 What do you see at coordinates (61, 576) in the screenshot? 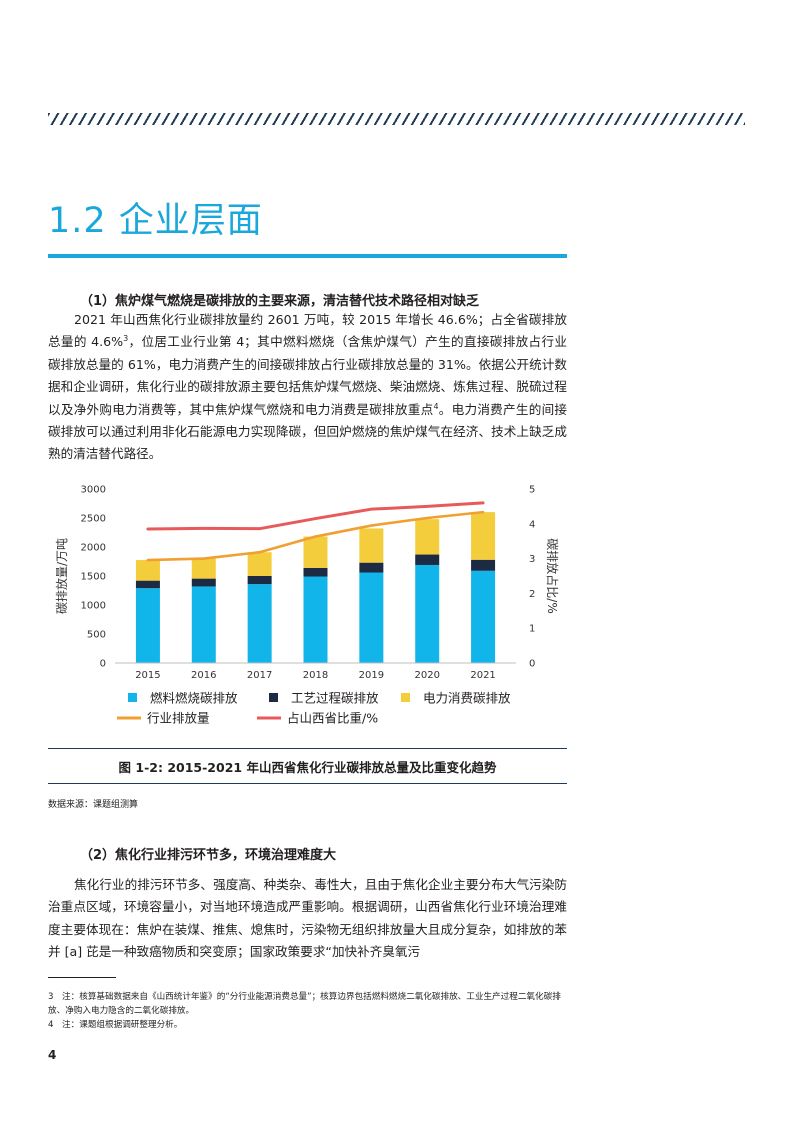
I see `y-axis-title-left: 碳排放量/万吨` at bounding box center [61, 576].